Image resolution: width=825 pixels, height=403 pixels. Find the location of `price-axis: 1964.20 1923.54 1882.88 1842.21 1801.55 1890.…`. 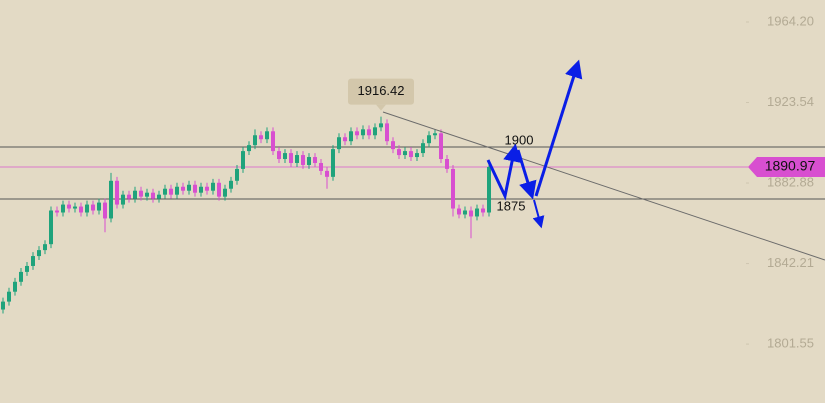

price-axis: 1964.20 1923.54 1882.88 1842.21 1801.55 1890.… is located at coordinates (785, 182).